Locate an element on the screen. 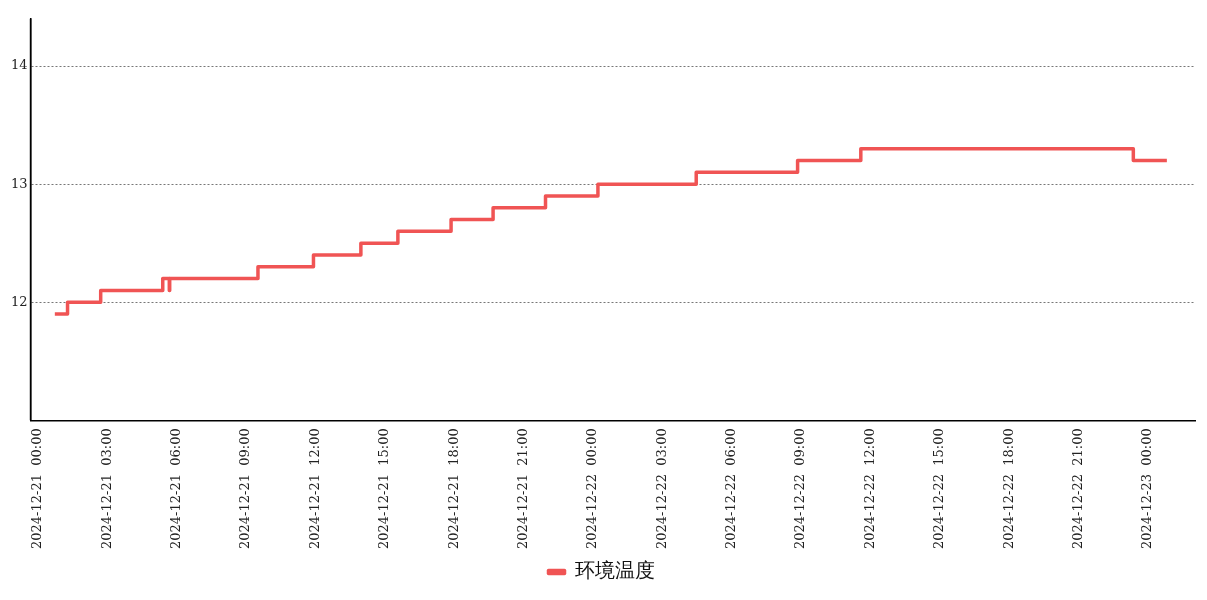  legend-label: 环境温度 is located at coordinates (614, 570).